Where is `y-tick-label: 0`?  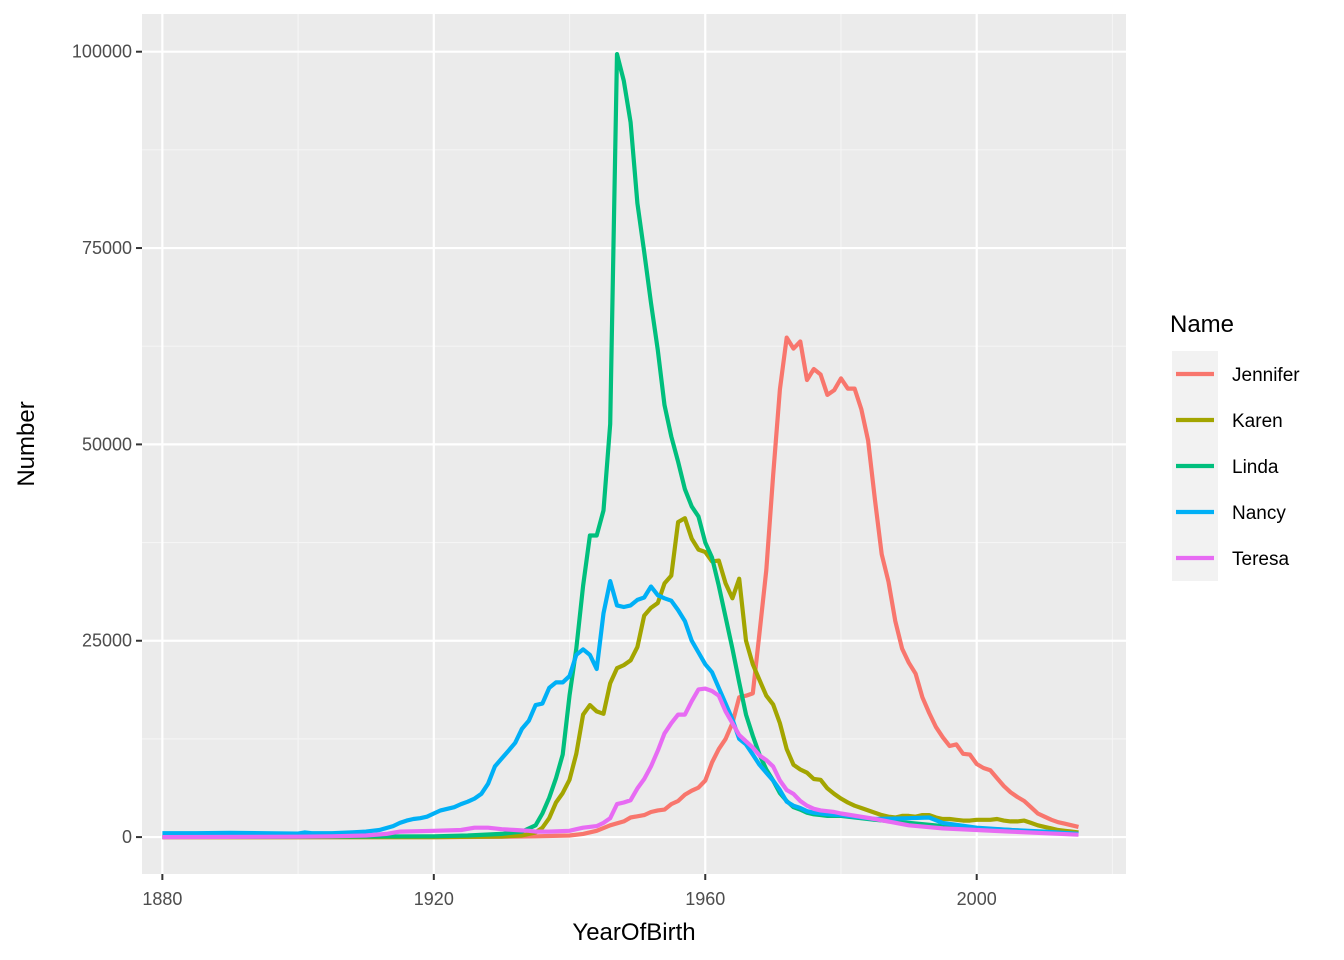 y-tick-label: 0 is located at coordinates (127, 837).